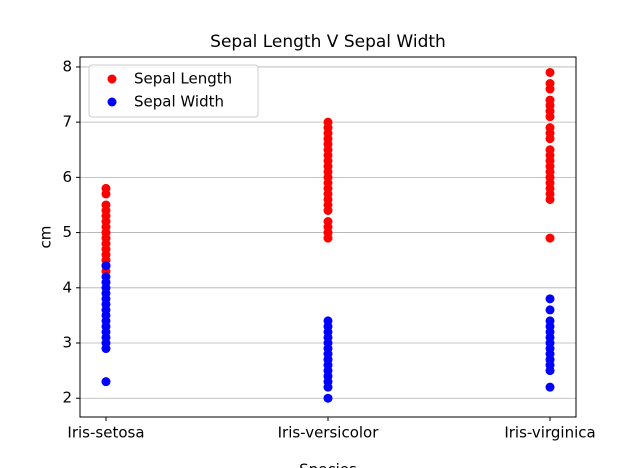 Image resolution: width=640 pixels, height=468 pixels. Describe the element at coordinates (179, 102) in the screenshot. I see `legend-label: Sepal Width` at that location.